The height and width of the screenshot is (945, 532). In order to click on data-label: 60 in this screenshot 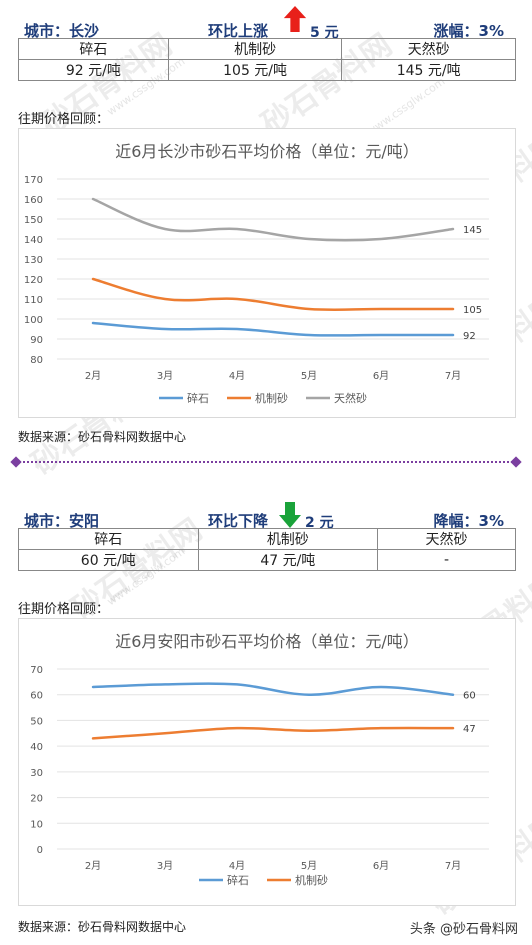, I will do `click(469, 696)`.